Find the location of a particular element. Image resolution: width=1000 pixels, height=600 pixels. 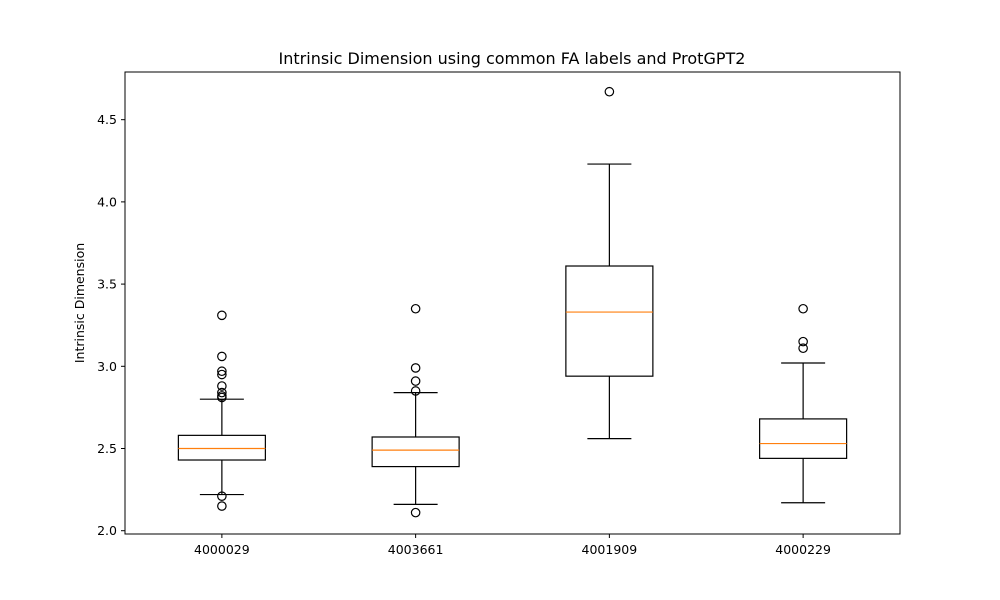

x-tick-label: 4000029 is located at coordinates (222, 549).